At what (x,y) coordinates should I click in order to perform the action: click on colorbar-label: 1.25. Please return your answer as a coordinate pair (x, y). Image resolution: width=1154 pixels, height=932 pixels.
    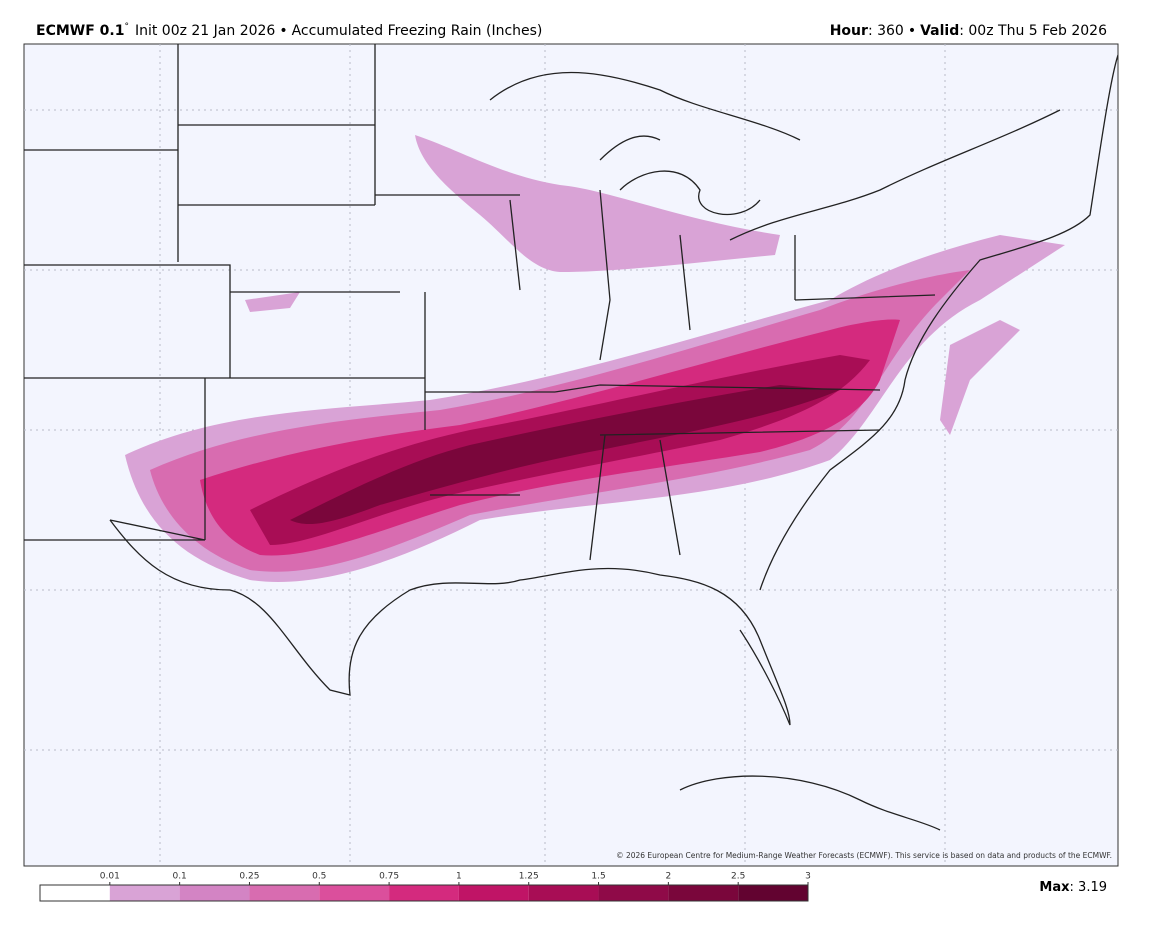
    Looking at the image, I should click on (529, 877).